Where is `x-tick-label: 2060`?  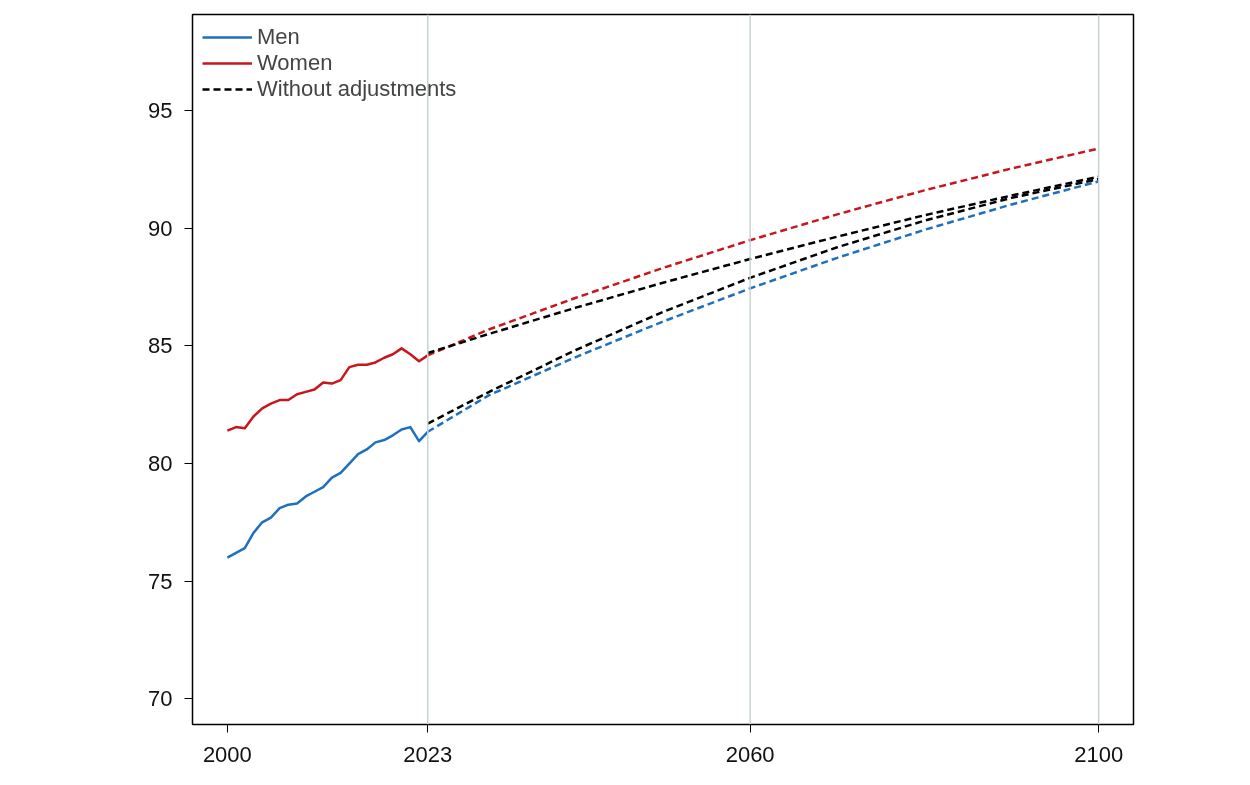 x-tick-label: 2060 is located at coordinates (750, 754).